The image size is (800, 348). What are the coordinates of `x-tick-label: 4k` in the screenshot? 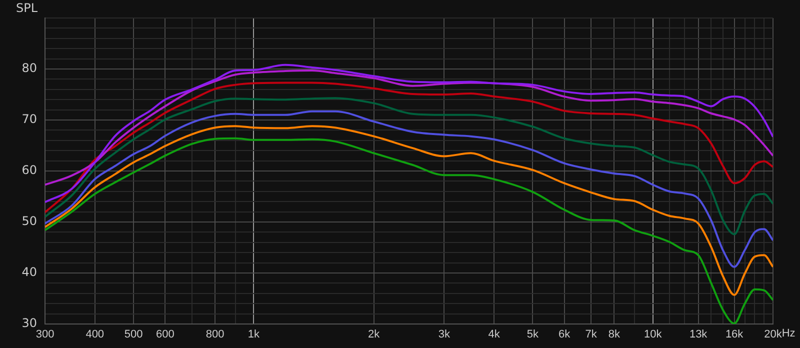 It's located at (494, 334).